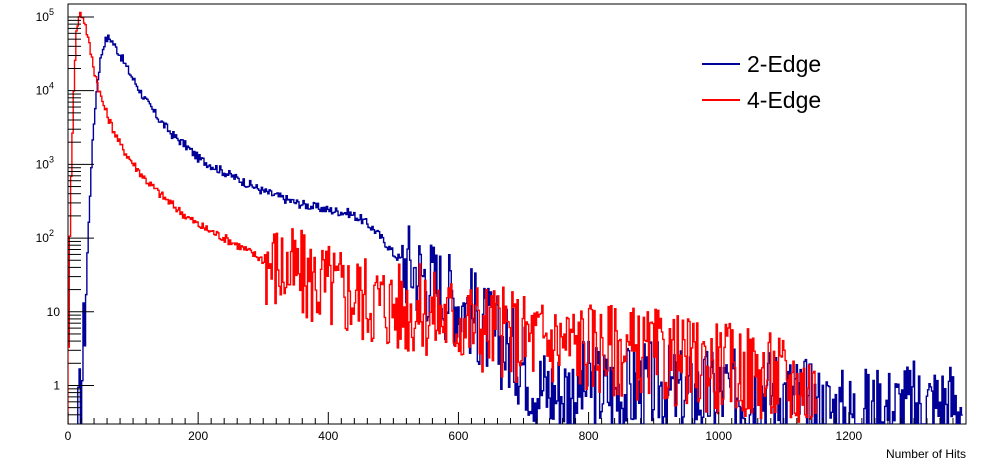 The width and height of the screenshot is (996, 472). I want to click on x-axis-title: Number of Hits, so click(926, 454).